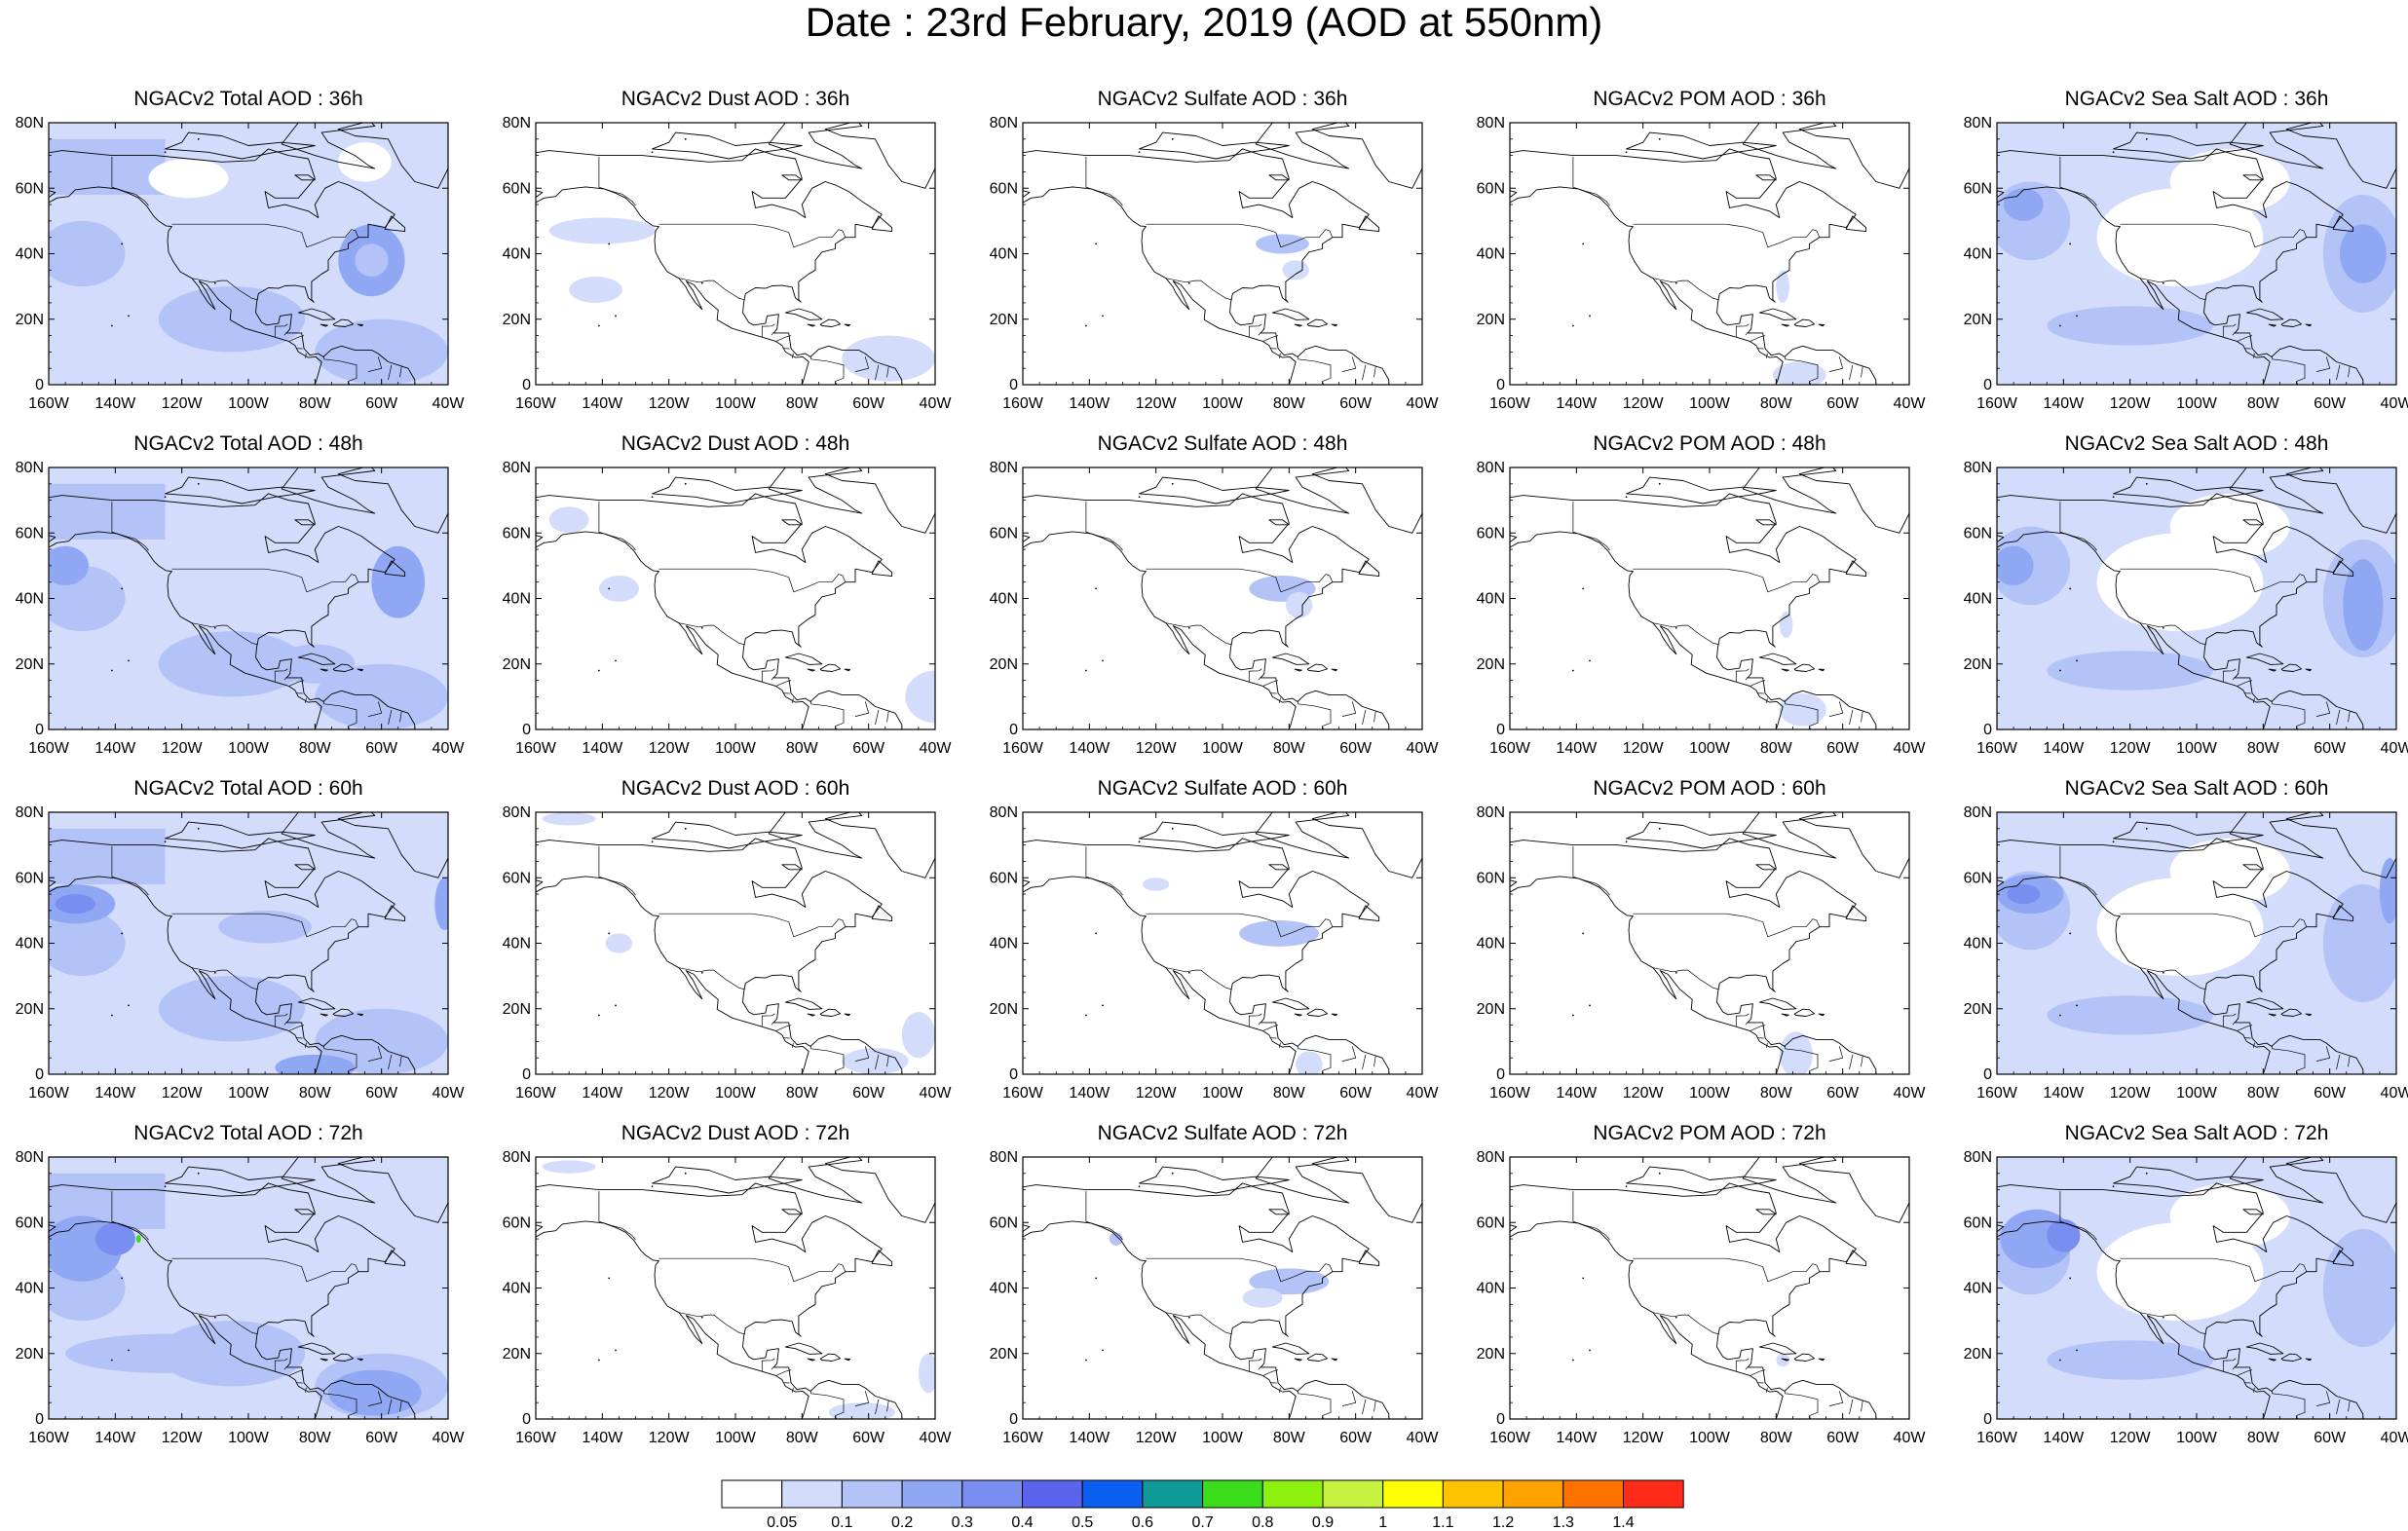  Describe the element at coordinates (1623, 1522) in the screenshot. I see `colorbar-label: 1.4` at that location.